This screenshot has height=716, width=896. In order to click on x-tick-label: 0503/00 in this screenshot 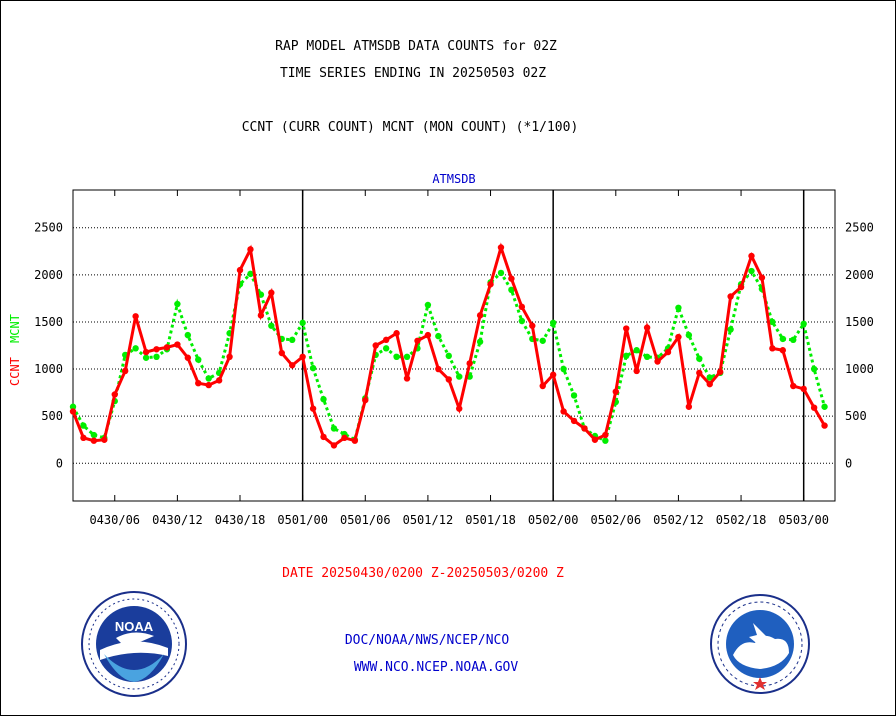, I will do `click(803, 520)`.